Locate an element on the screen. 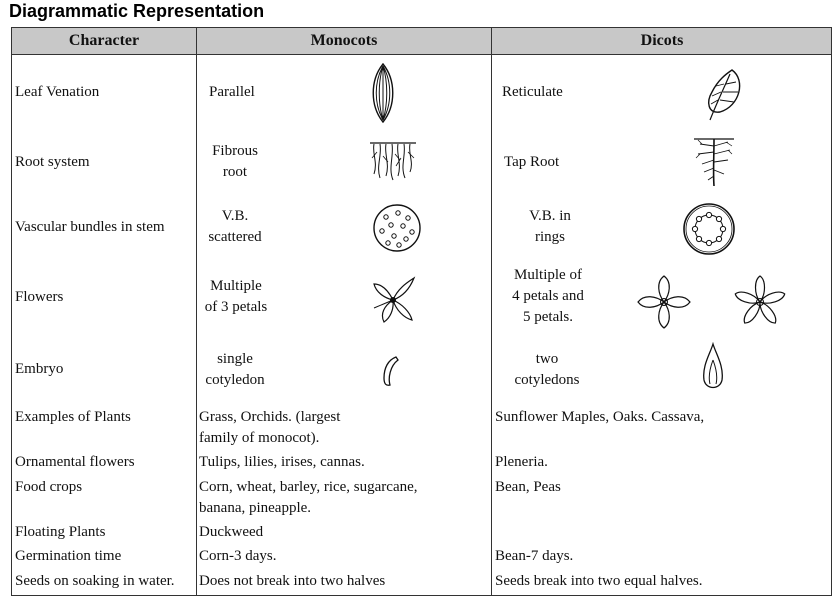  dicot-line: cotyledons is located at coordinates (547, 380).